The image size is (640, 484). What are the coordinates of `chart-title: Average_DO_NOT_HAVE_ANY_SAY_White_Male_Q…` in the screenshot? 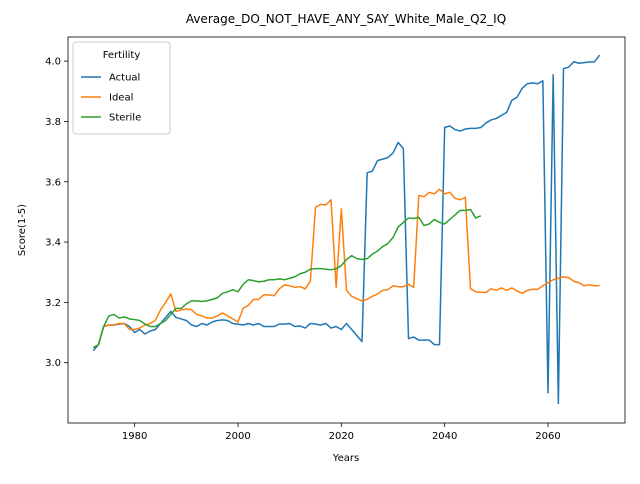 It's located at (346, 19).